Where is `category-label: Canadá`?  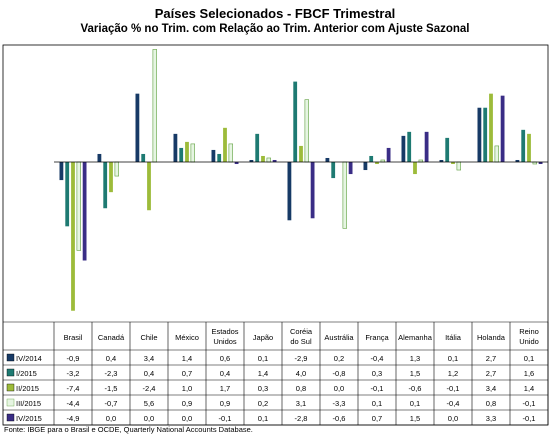
category-label: Canadá is located at coordinates (111, 337).